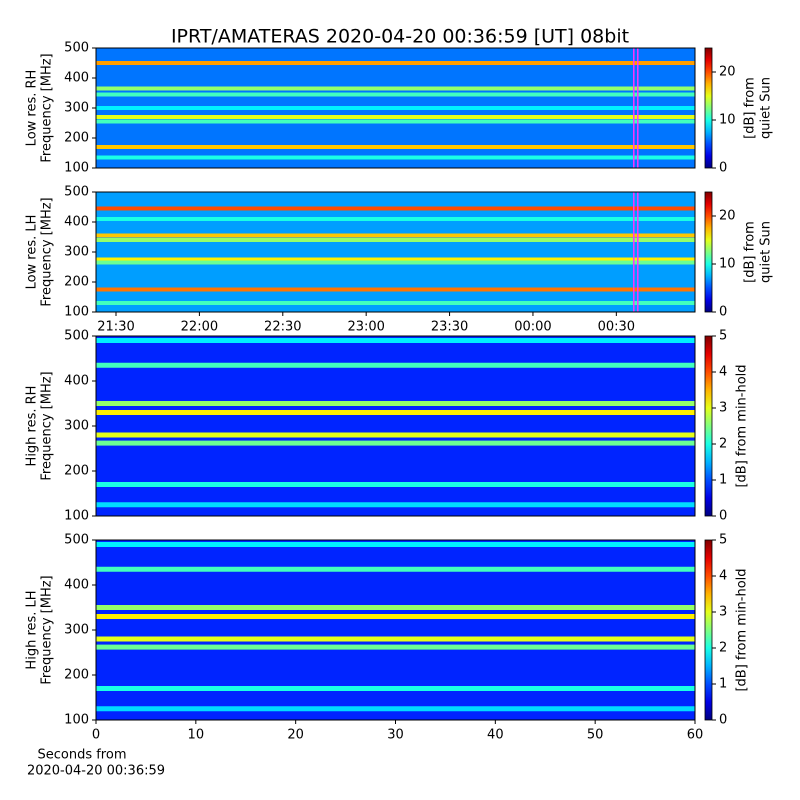 The image size is (800, 800). What do you see at coordinates (532, 327) in the screenshot?
I see `x-tick-label: 00:00` at bounding box center [532, 327].